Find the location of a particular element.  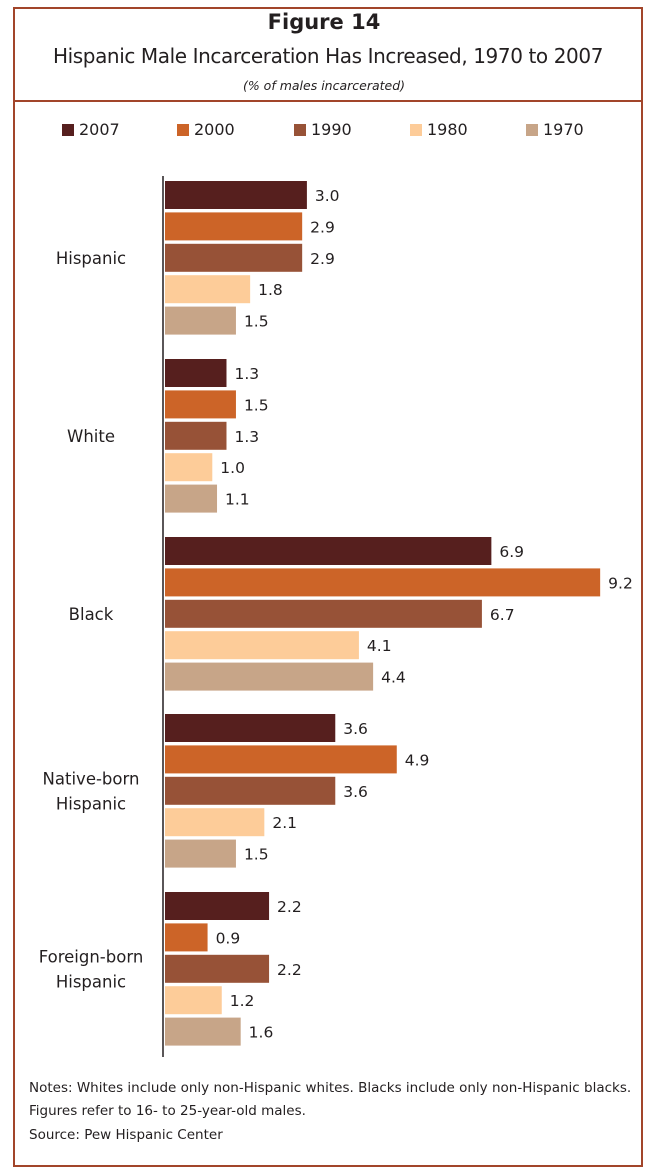

bar-black-1970 is located at coordinates (269, 676).